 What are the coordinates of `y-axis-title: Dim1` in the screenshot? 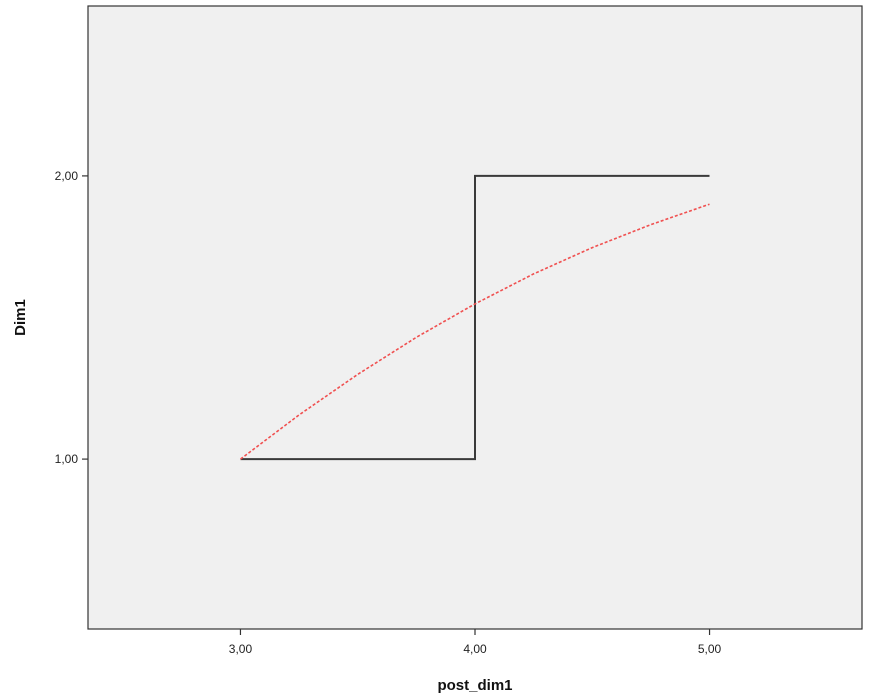 It's located at (20, 317).